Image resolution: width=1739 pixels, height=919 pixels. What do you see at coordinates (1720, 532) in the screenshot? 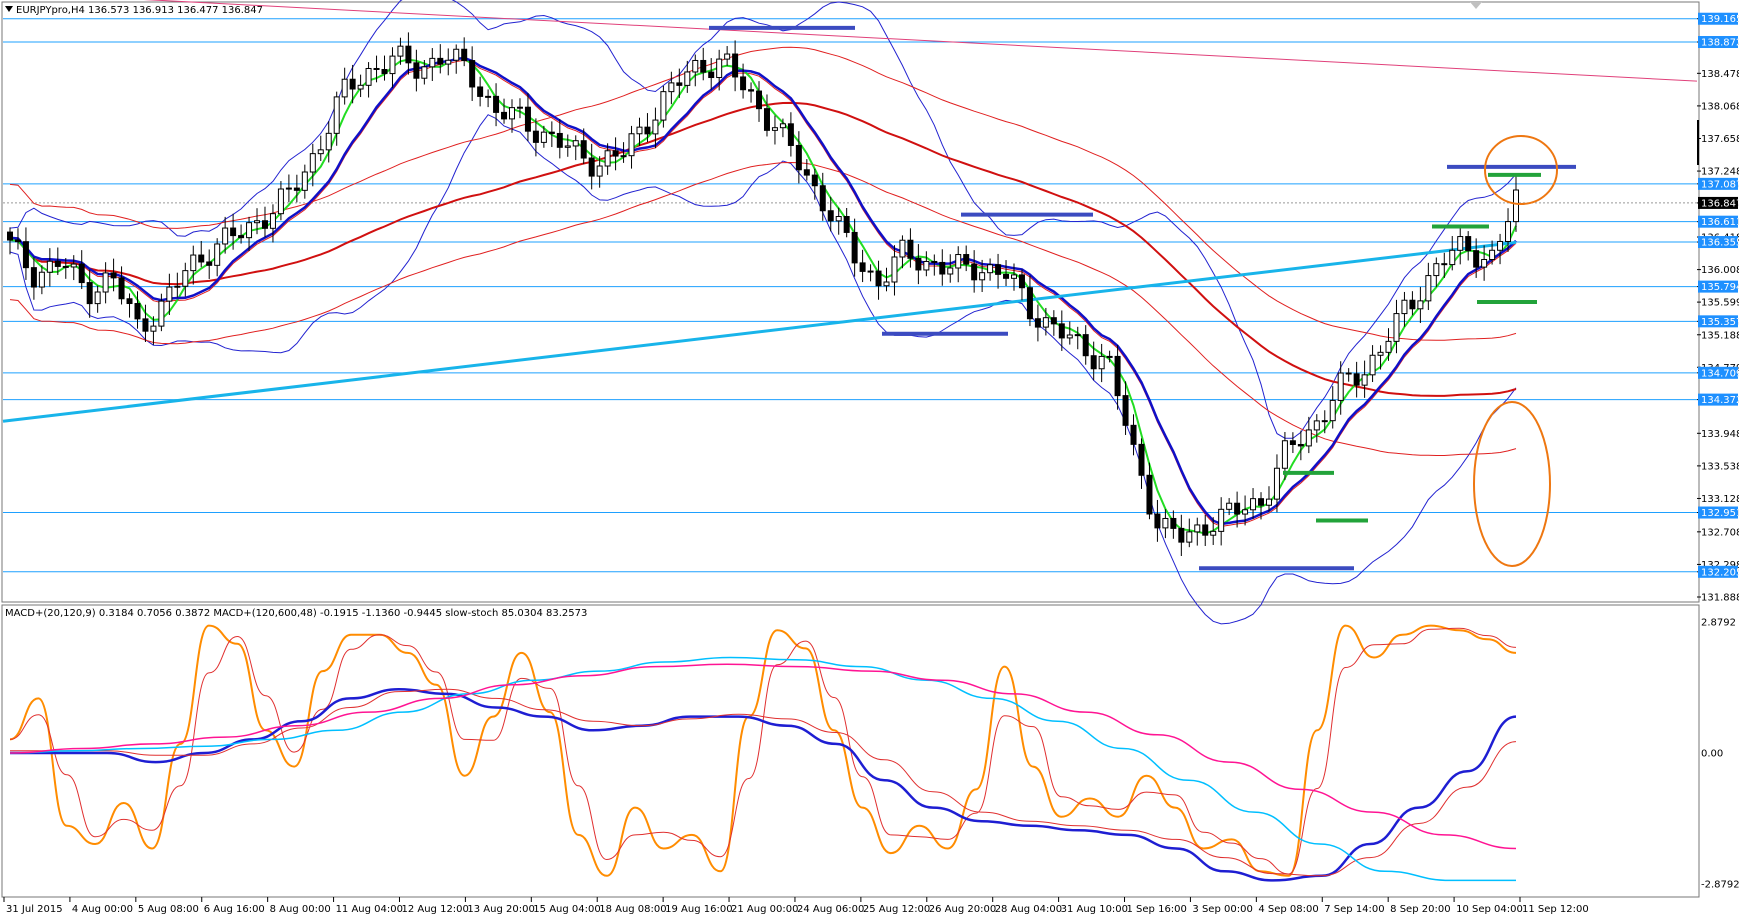
I see `price-tick-label: 132.708` at bounding box center [1720, 532].